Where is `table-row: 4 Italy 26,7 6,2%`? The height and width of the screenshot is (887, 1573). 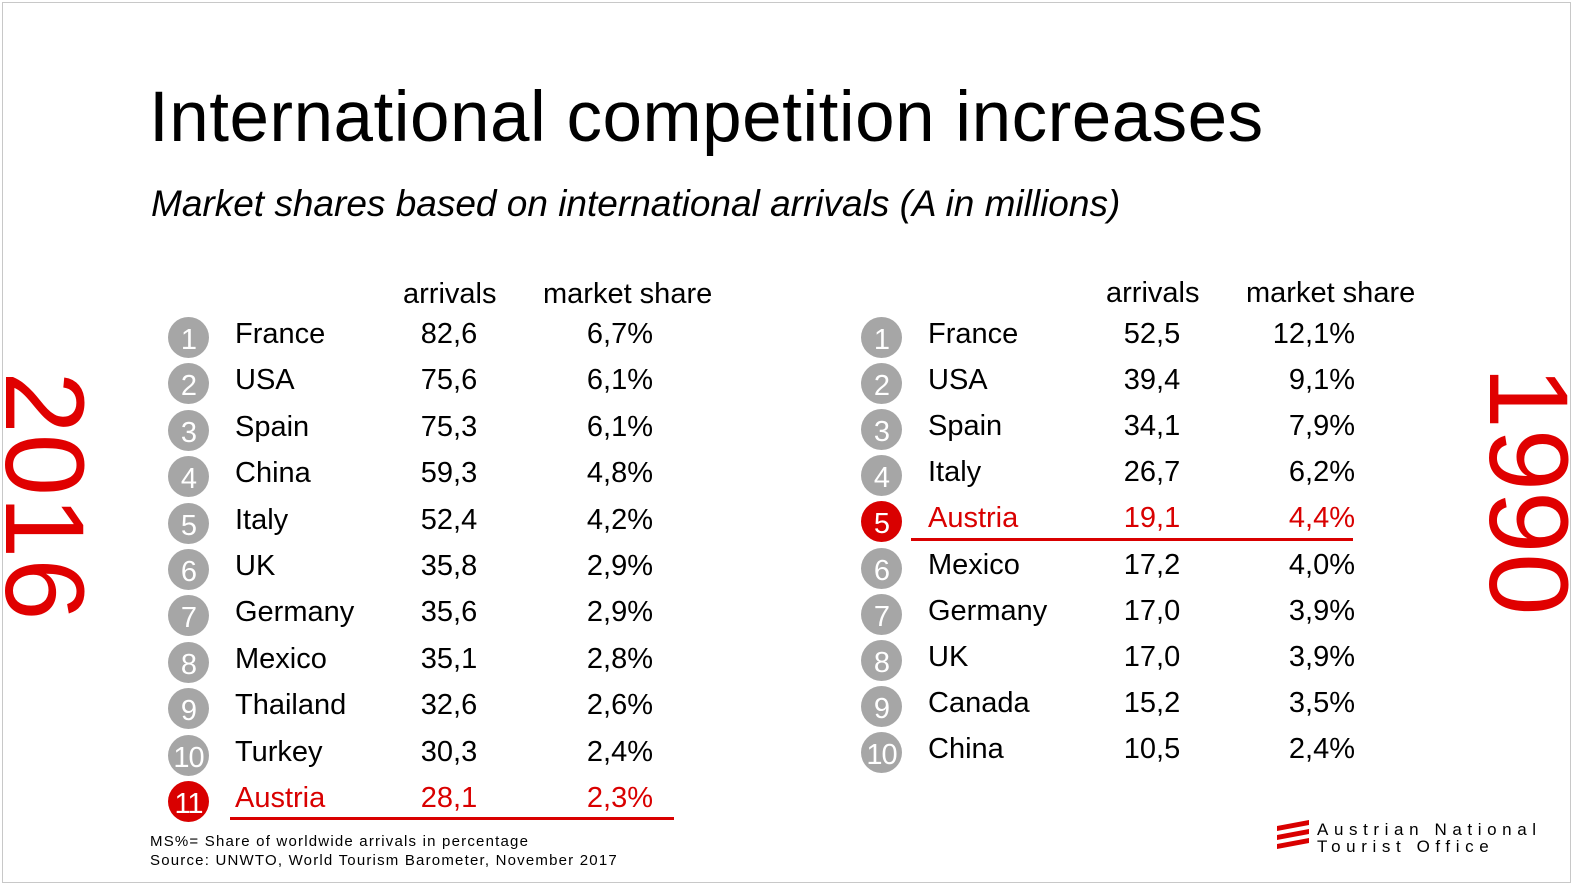 table-row: 4 Italy 26,7 6,2% is located at coordinates (1131, 476).